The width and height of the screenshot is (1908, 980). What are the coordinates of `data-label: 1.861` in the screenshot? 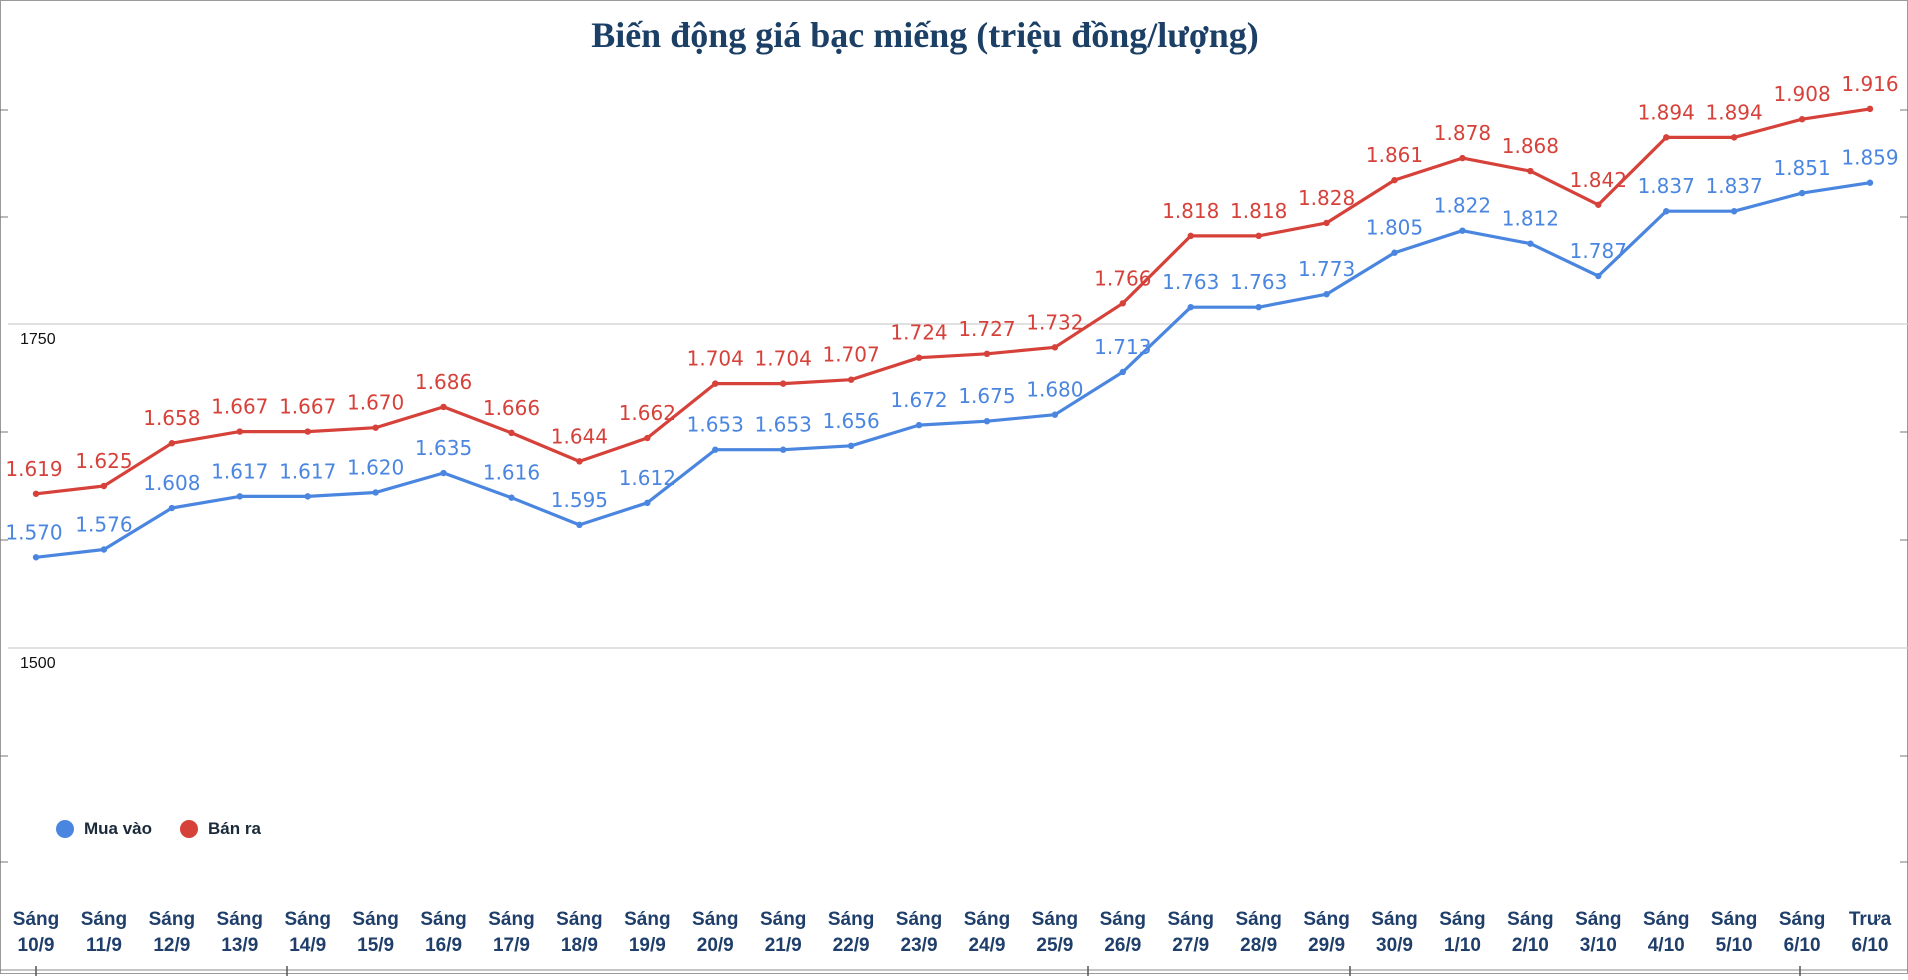 It's located at (1394, 155).